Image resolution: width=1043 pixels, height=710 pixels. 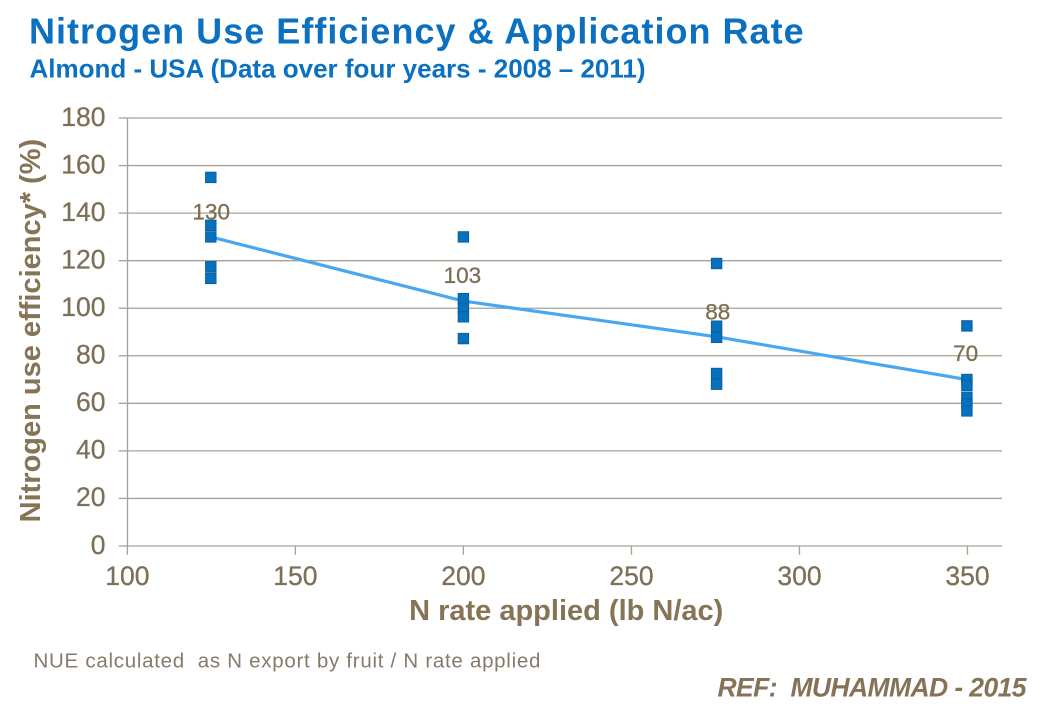 What do you see at coordinates (83, 117) in the screenshot?
I see `svg-text: 180` at bounding box center [83, 117].